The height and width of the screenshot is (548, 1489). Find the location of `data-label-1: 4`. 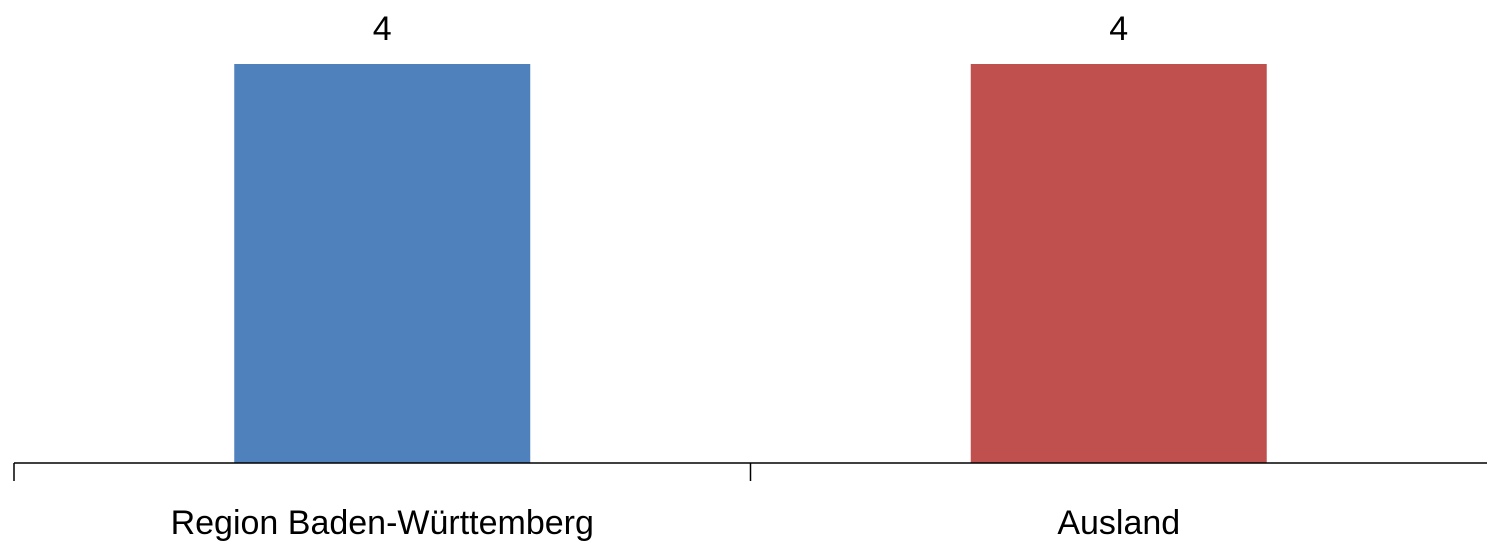

data-label-1: 4 is located at coordinates (1118, 29).